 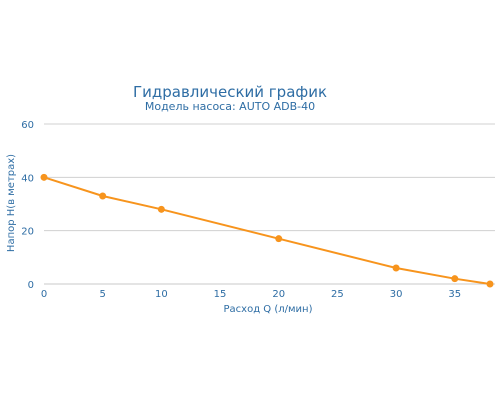 I want to click on chart-subtitle: Модель насоса: AUTO ADB-40, so click(x=230, y=106).